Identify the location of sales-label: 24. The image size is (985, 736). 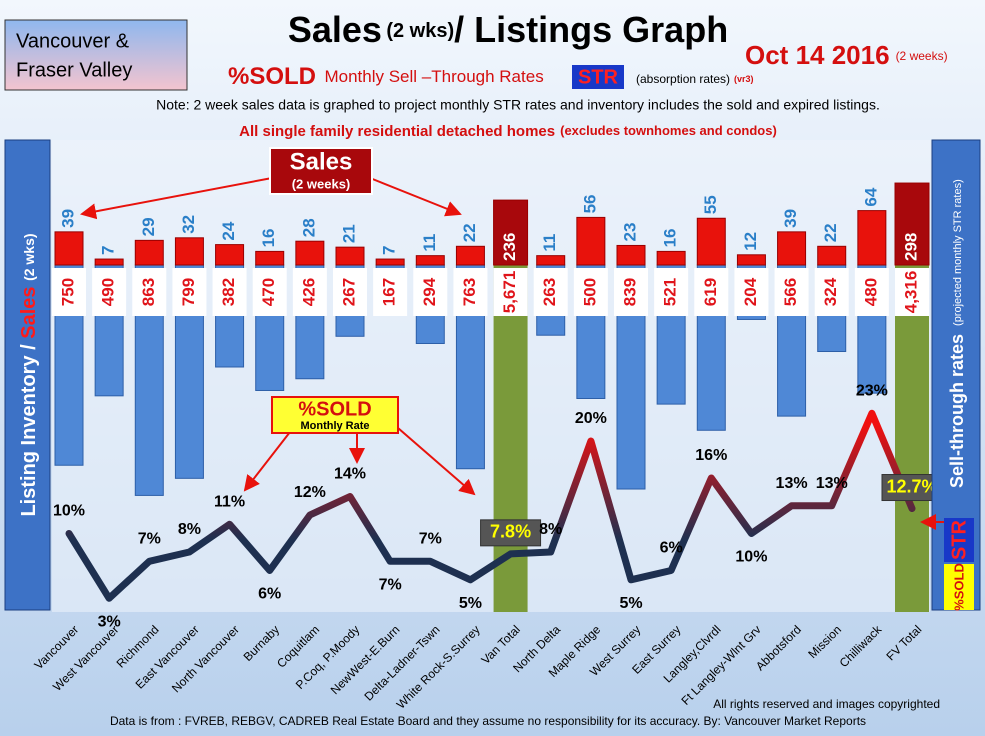
(228, 230).